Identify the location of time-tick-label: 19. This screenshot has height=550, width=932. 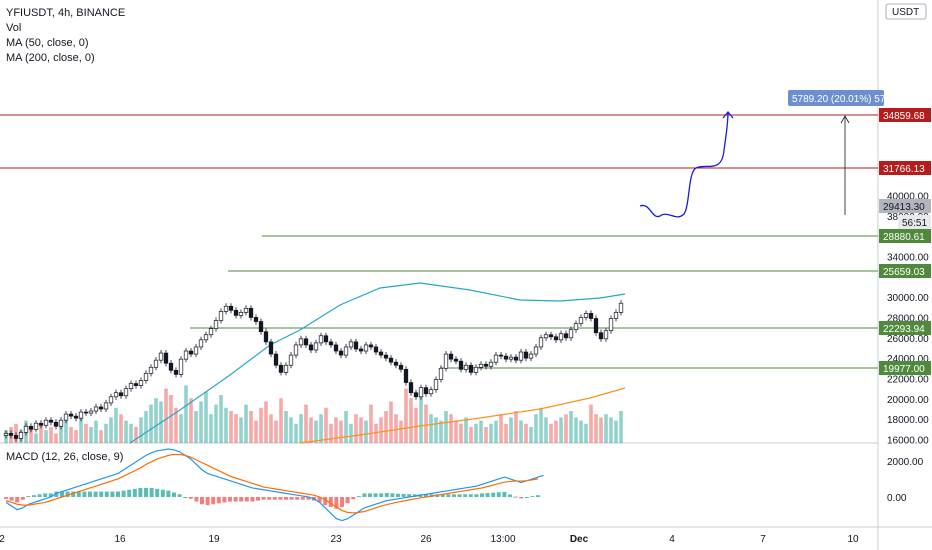
(214, 539).